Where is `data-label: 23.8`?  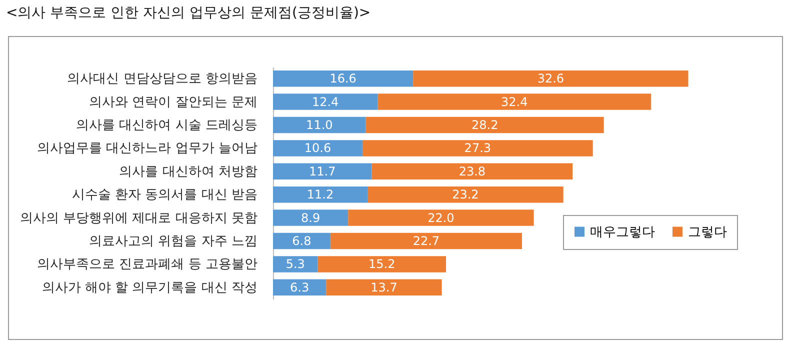 data-label: 23.8 is located at coordinates (472, 171).